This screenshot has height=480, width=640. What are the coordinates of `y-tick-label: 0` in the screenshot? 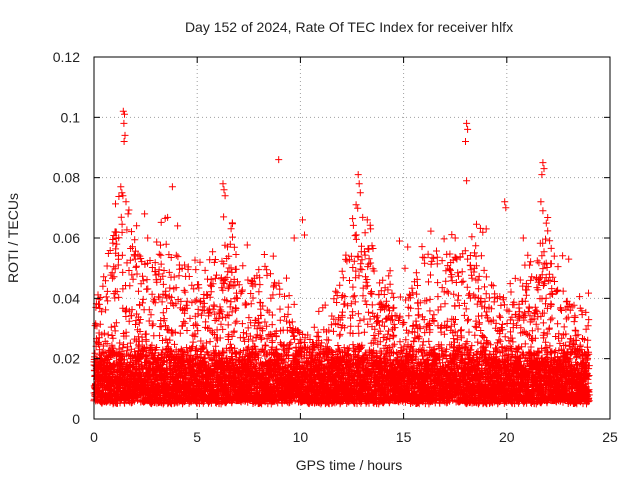 It's located at (76, 419).